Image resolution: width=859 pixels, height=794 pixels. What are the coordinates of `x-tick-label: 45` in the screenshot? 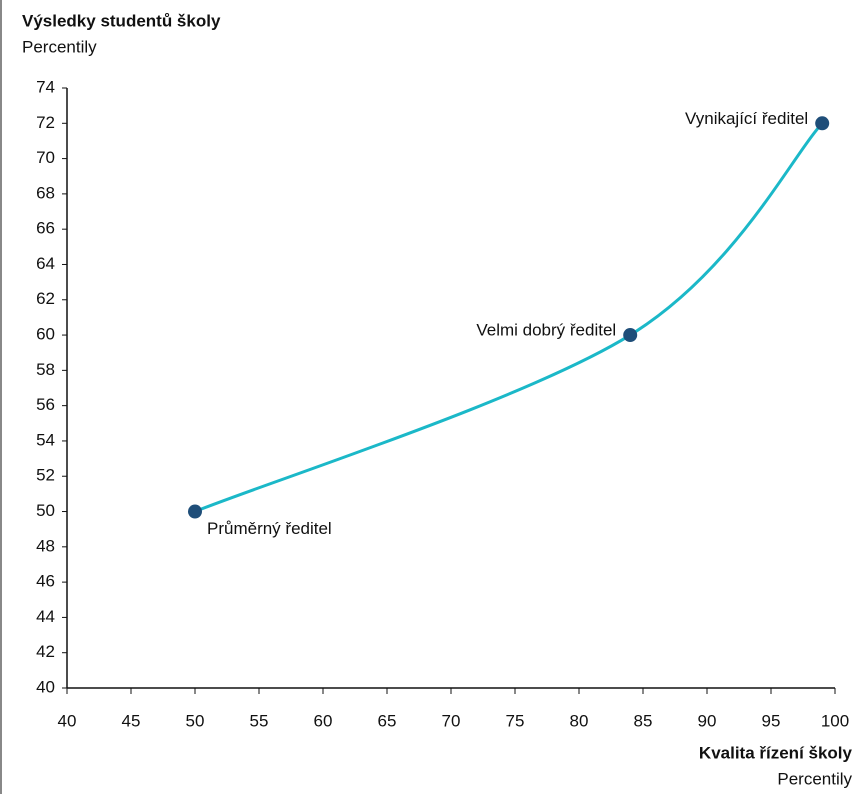 It's located at (131, 720).